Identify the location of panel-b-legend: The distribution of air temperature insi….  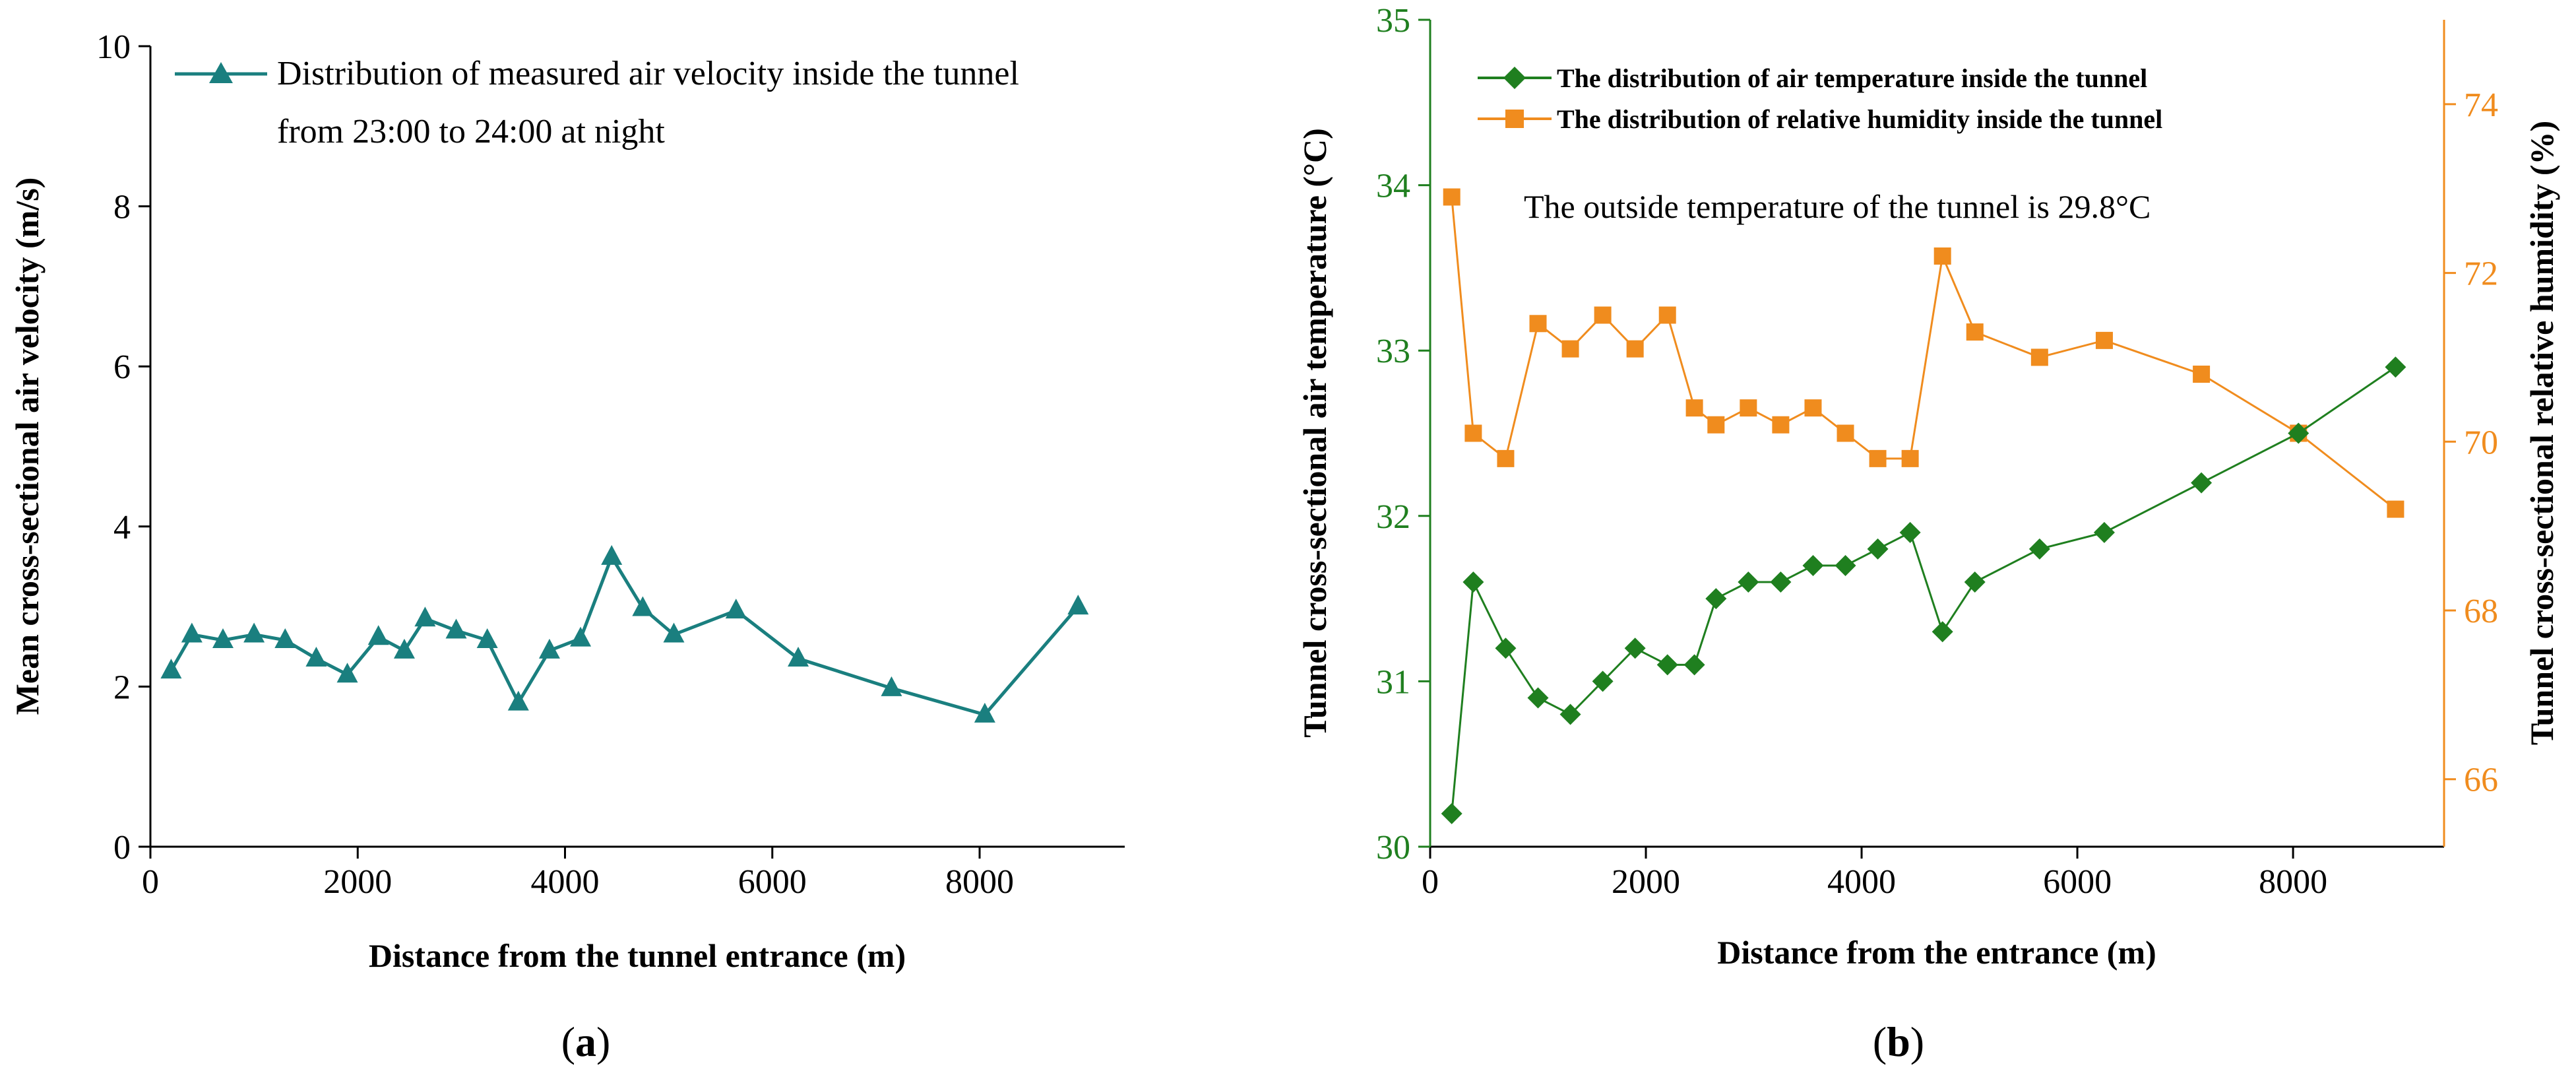
(1820, 98).